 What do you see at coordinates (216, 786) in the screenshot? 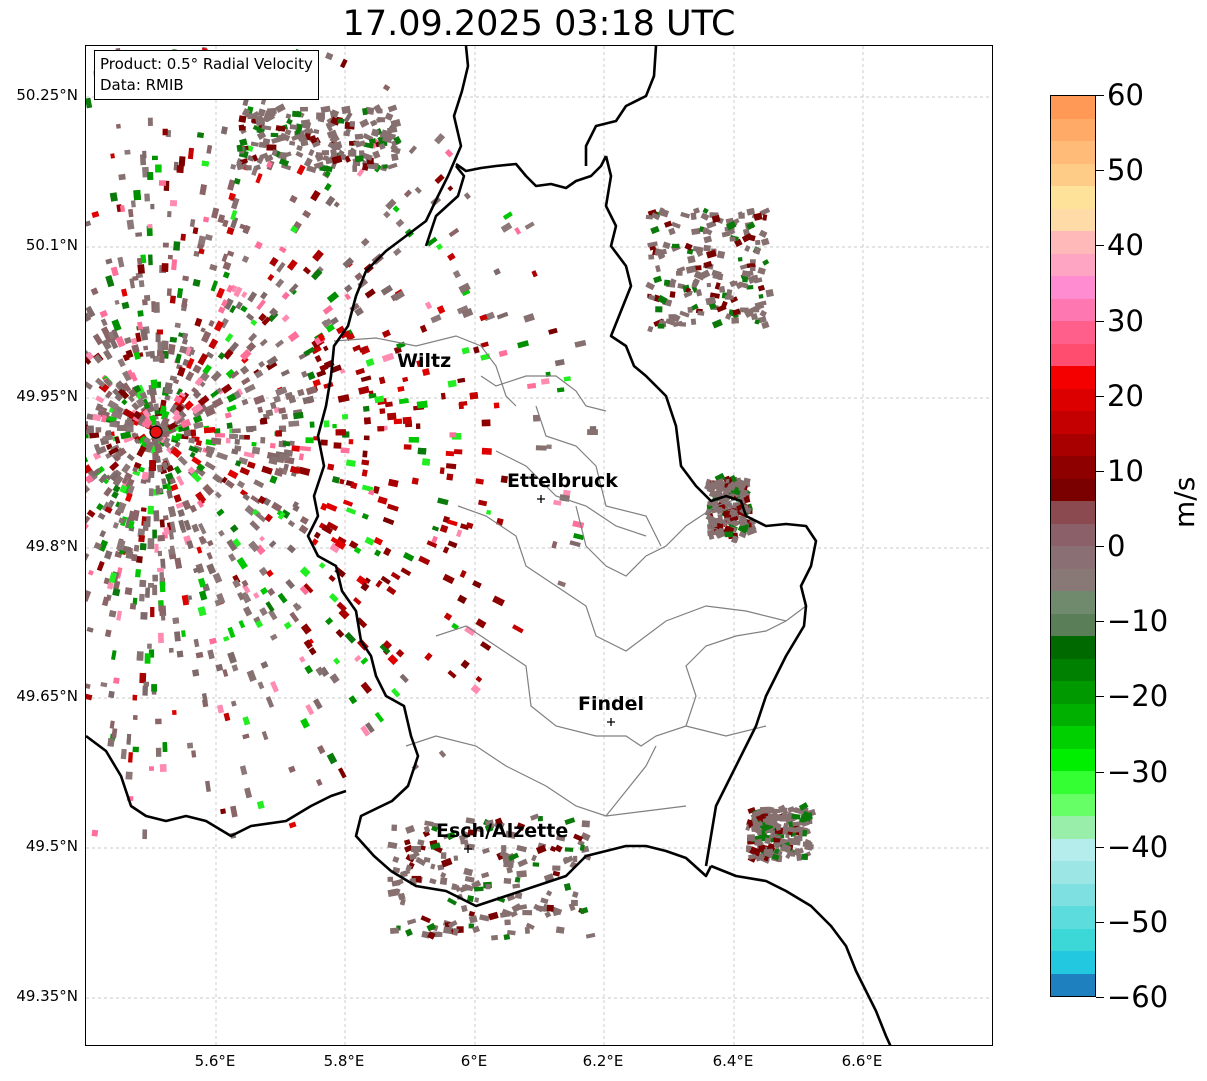
I see `border-belgium-south` at bounding box center [216, 786].